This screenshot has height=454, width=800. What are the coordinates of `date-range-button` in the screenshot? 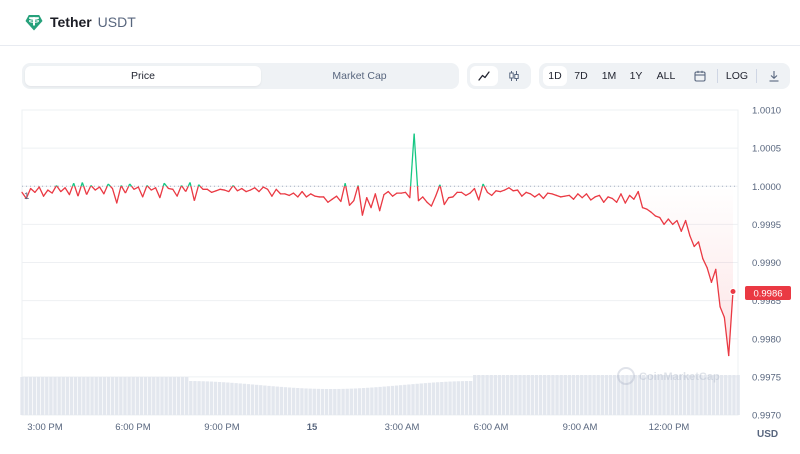 It's located at (700, 76).